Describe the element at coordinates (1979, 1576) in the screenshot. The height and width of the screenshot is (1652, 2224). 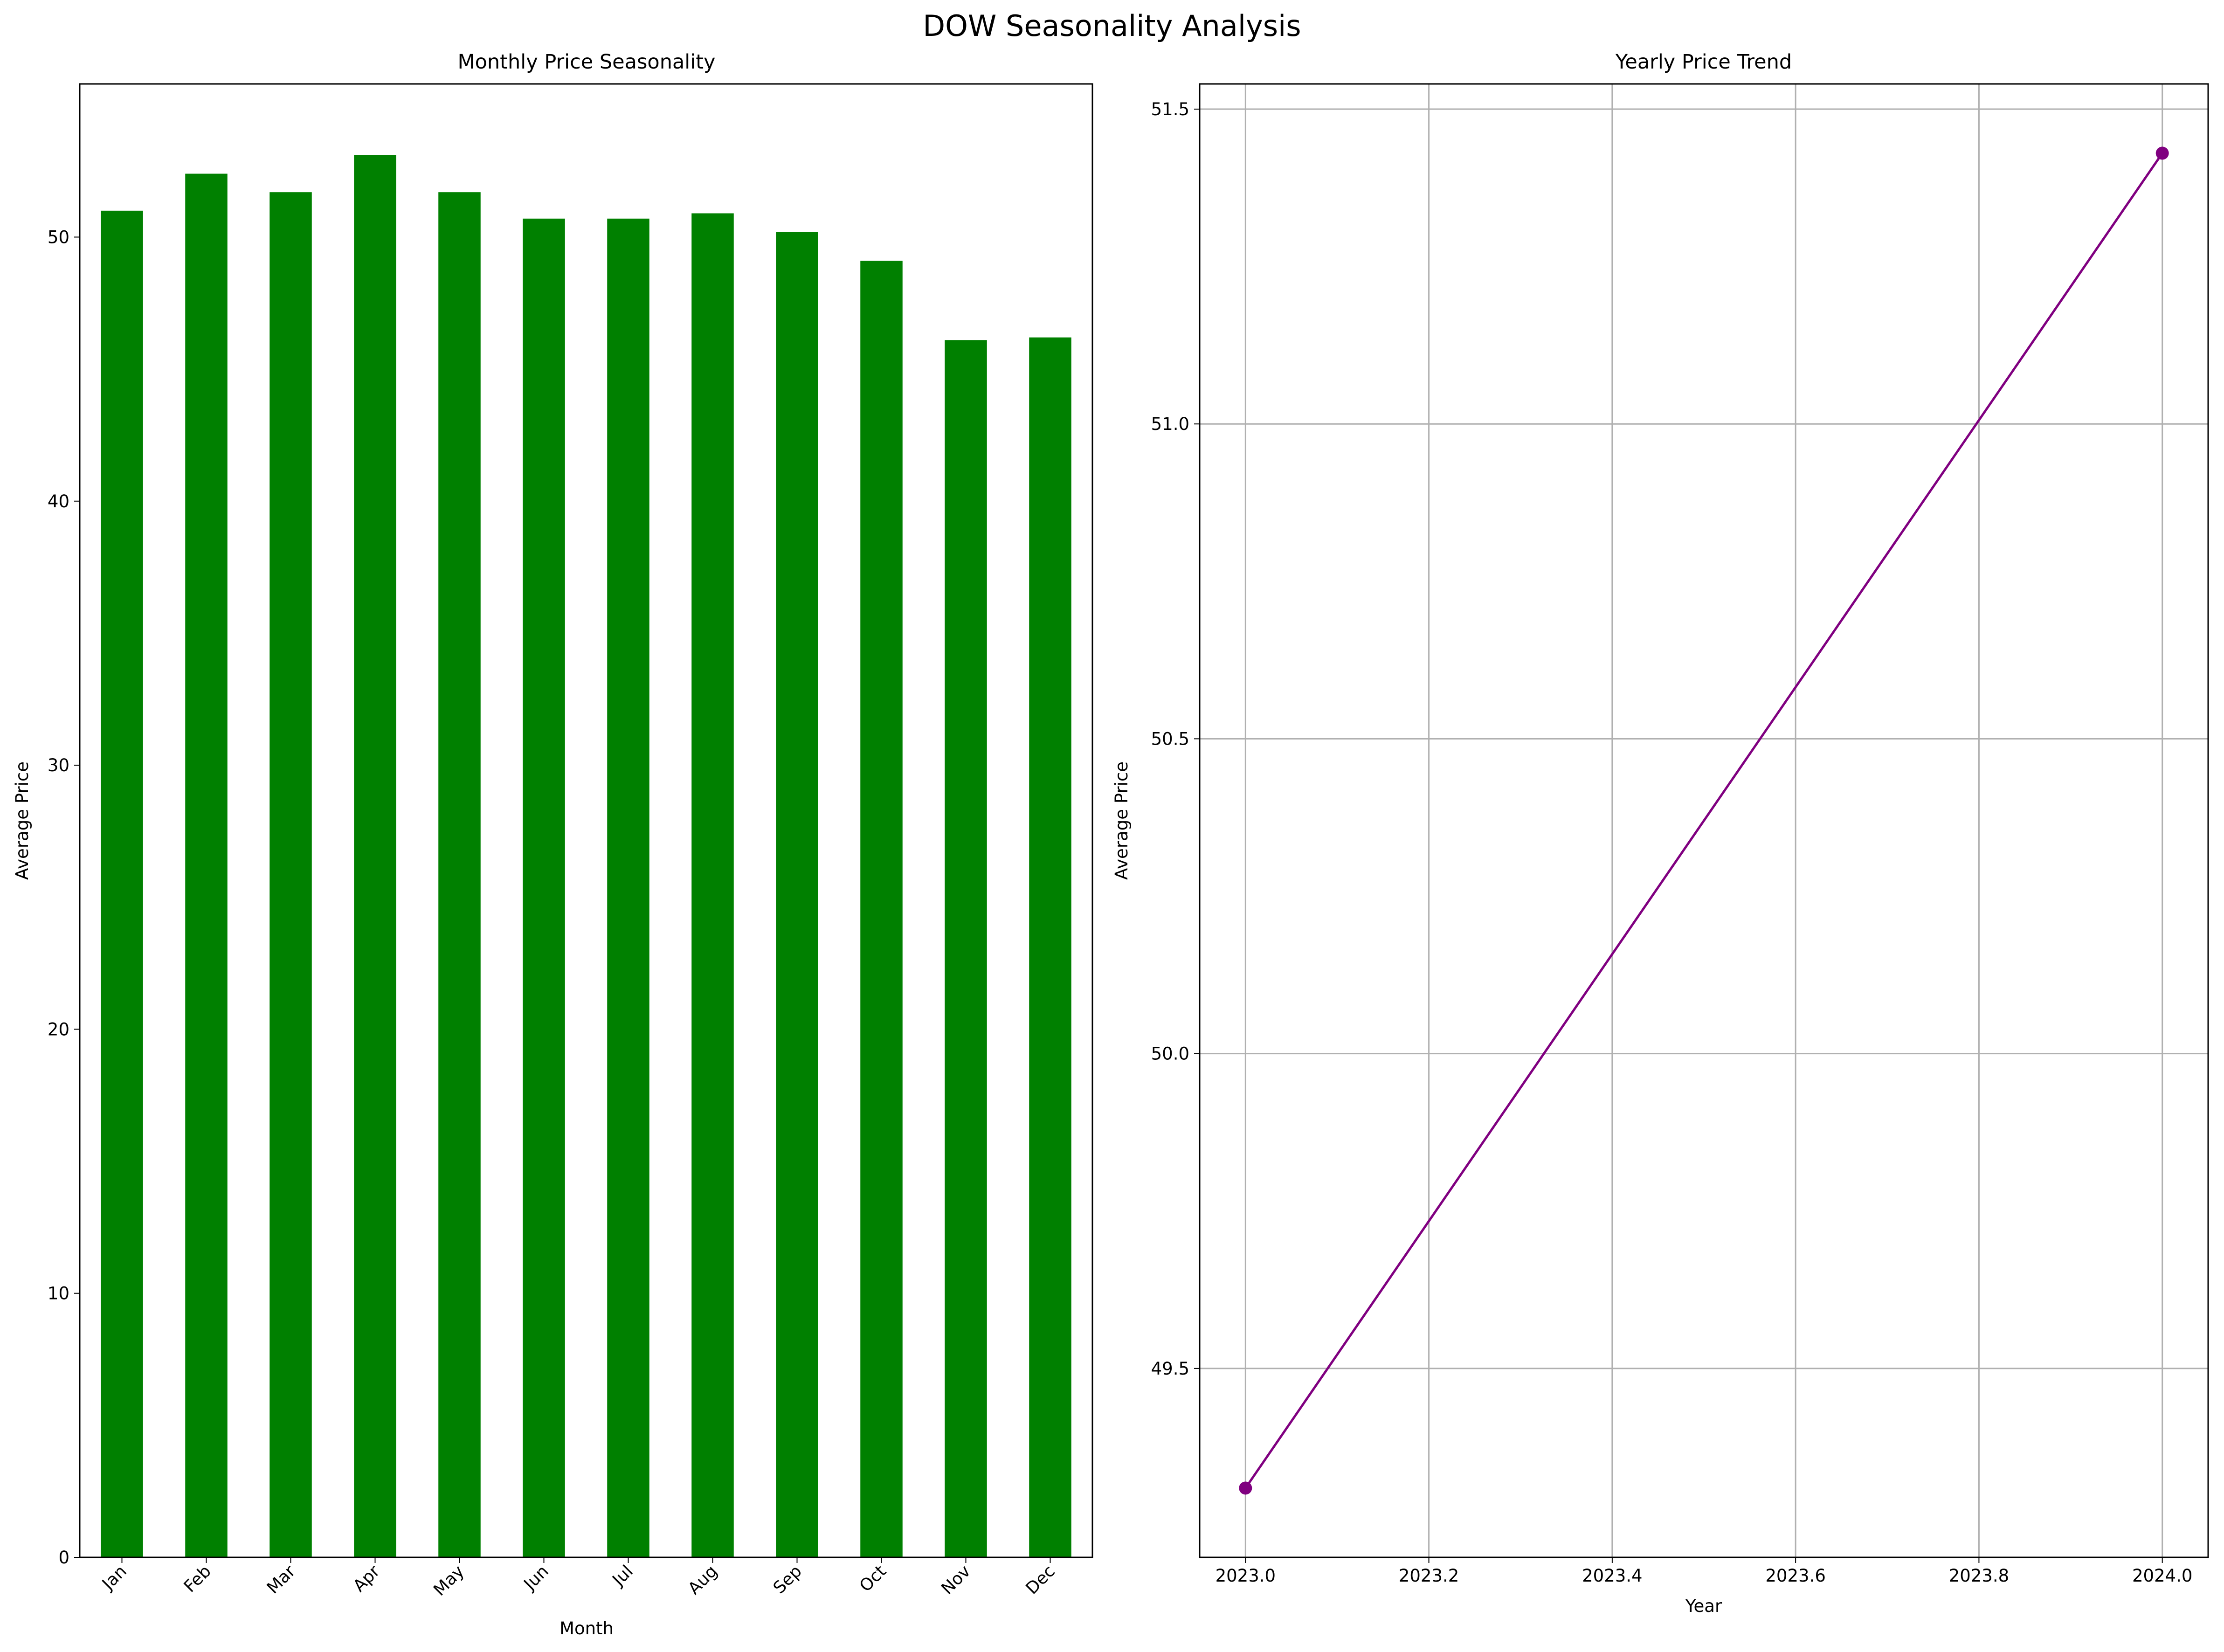
I see `line-xtick-label: 2023.8` at that location.